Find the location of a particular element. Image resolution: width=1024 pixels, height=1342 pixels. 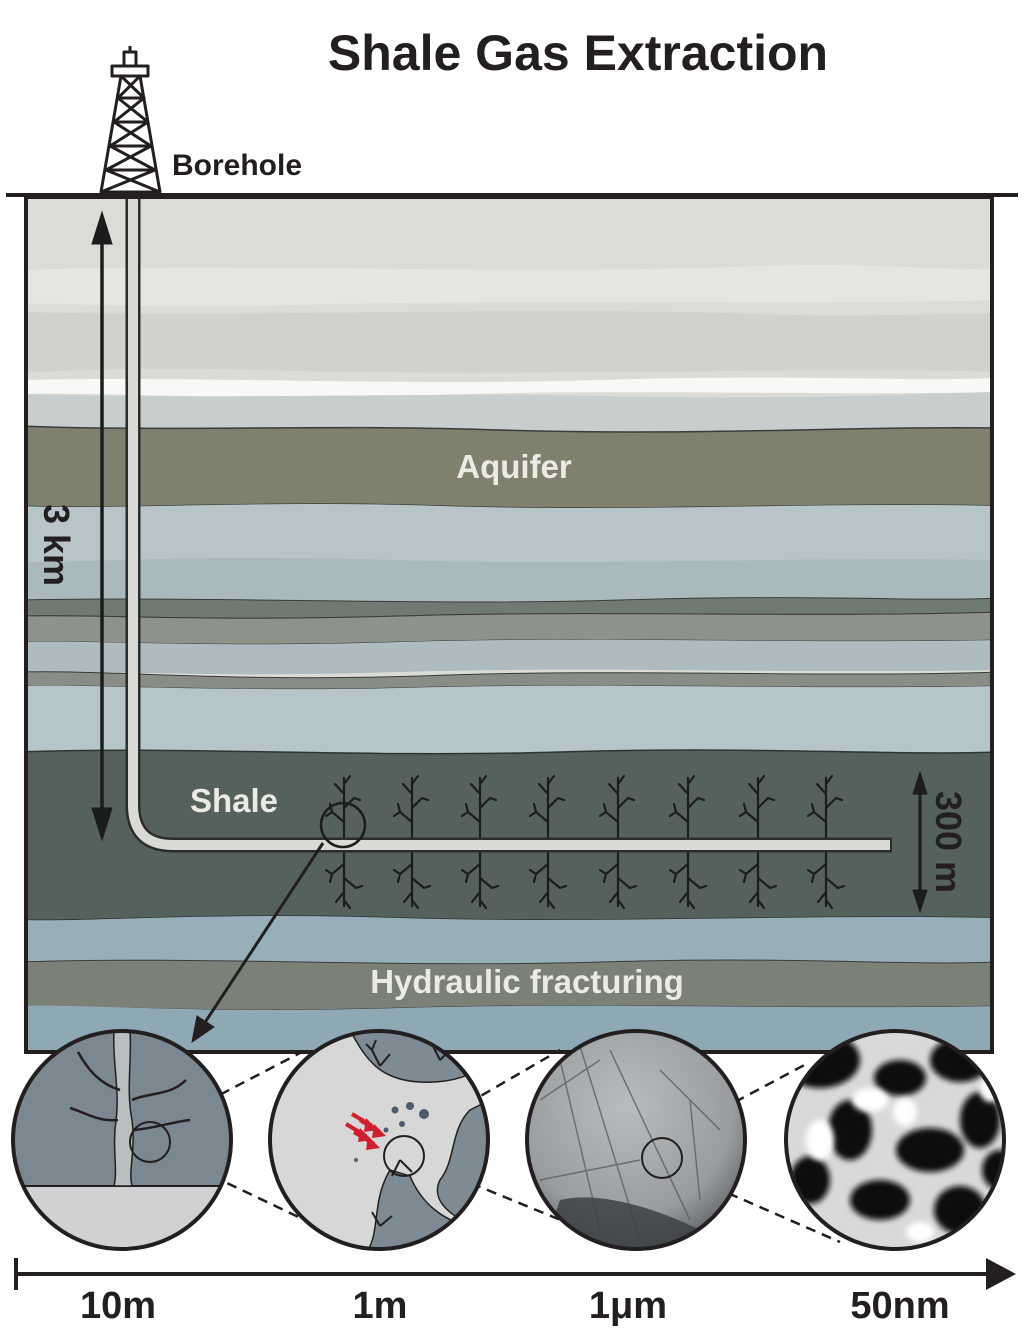

hydraulic-fracturing-label: Hydraulic fracturing is located at coordinates (527, 981).